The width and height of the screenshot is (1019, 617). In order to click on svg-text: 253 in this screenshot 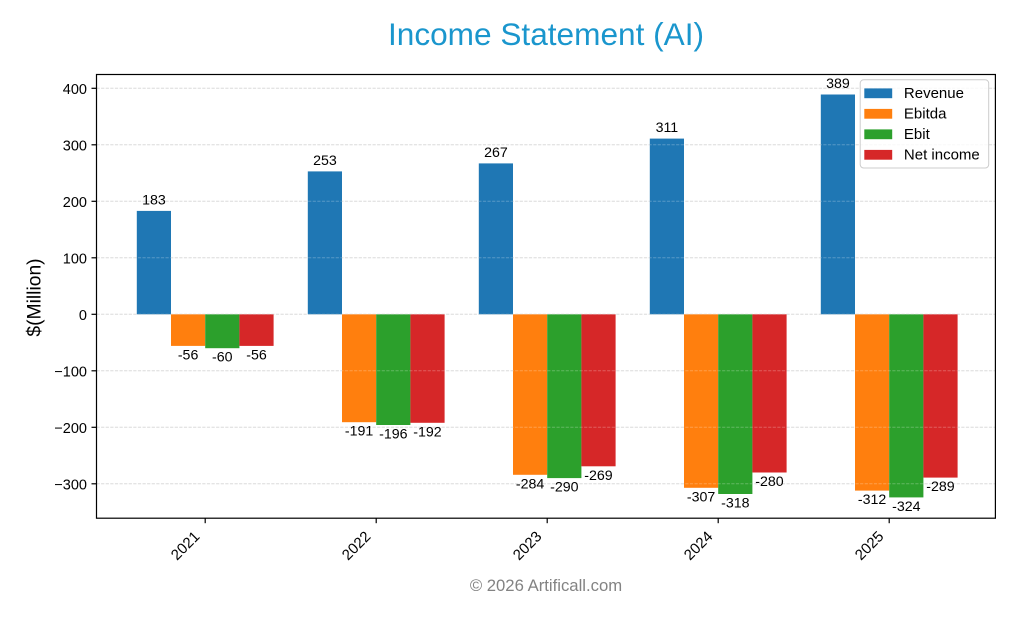, I will do `click(325, 161)`.